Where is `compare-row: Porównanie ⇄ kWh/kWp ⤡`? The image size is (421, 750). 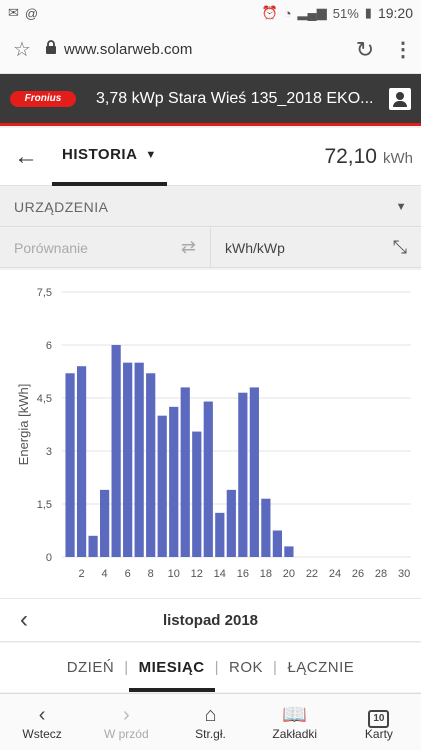
compare-row: Porównanie ⇄ kWh/kWp ⤡ is located at coordinates (210, 248).